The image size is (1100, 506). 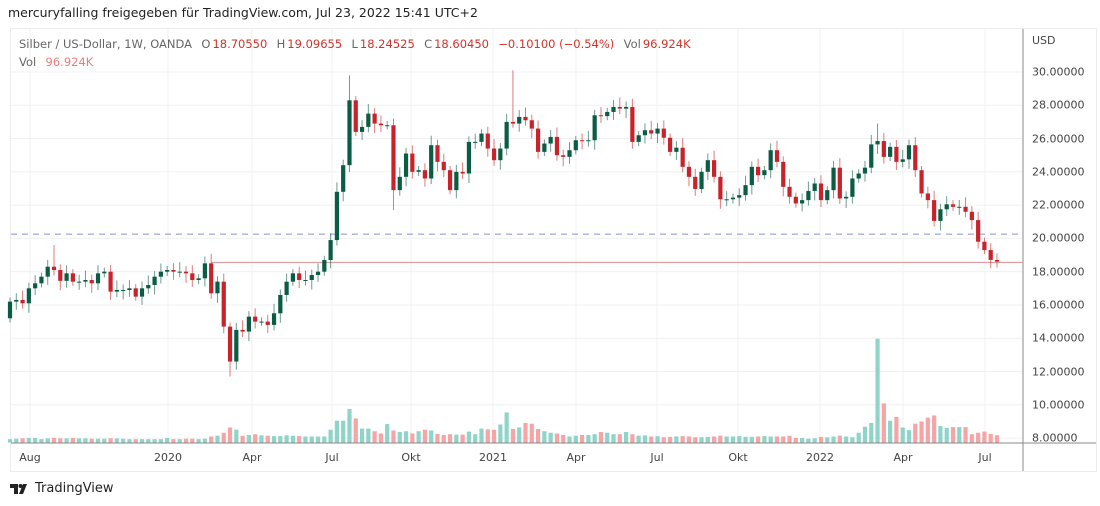 What do you see at coordinates (657, 457) in the screenshot?
I see `time-tick: Jul` at bounding box center [657, 457].